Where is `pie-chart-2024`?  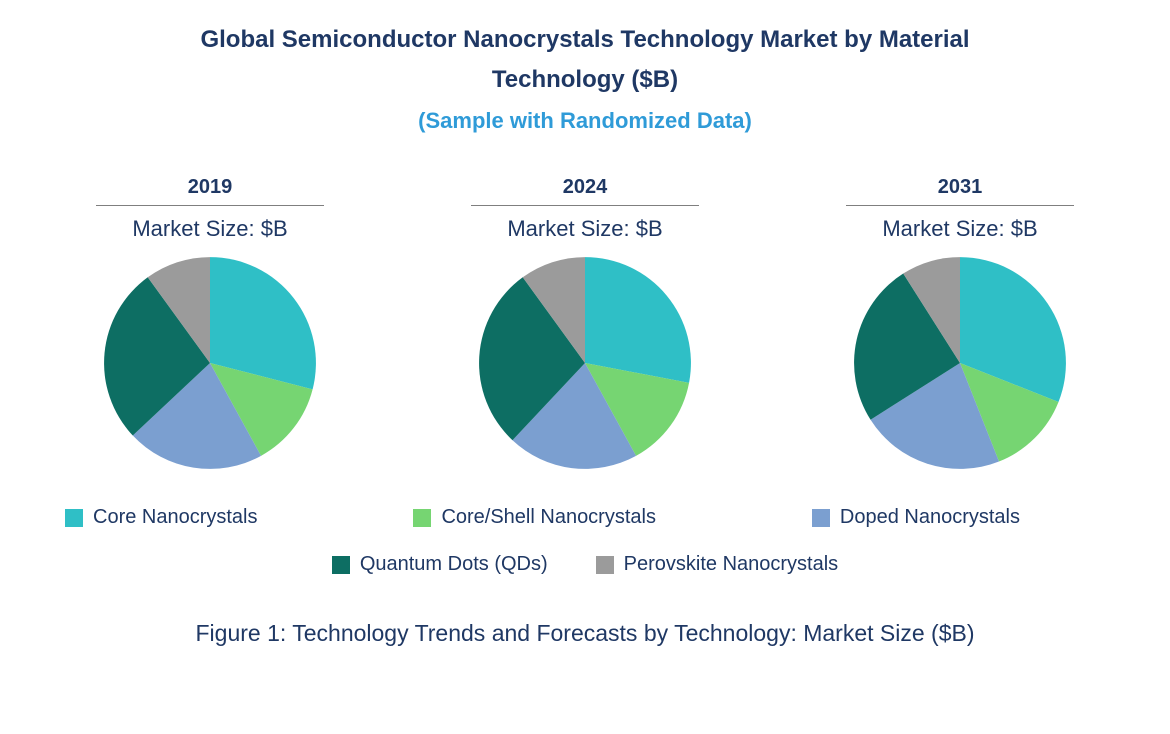
pie-chart-2024 is located at coordinates (585, 363).